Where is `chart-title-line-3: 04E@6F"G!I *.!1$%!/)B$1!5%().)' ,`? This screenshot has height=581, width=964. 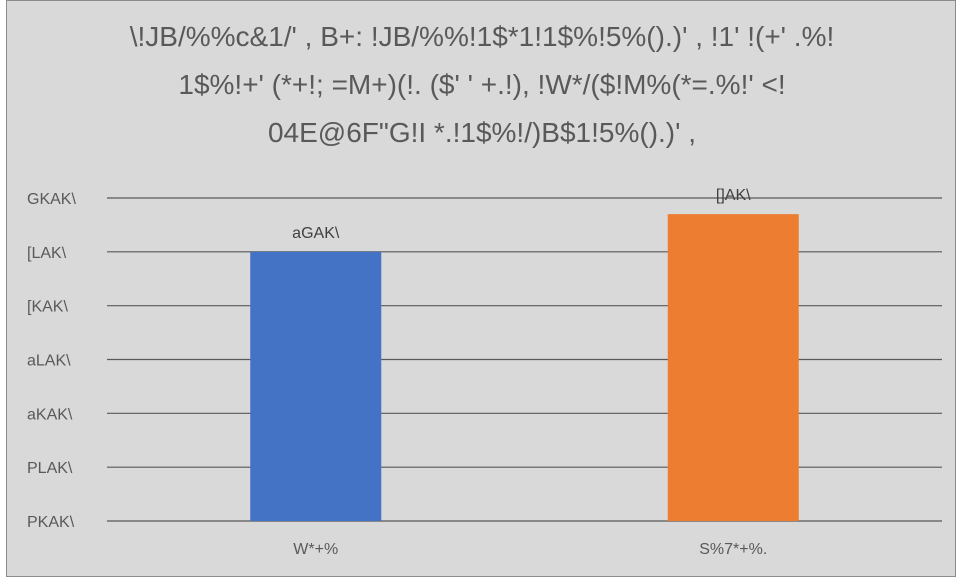 chart-title-line-3: 04E@6F"G!I *.!1$%!/)B$1!5%().)' , is located at coordinates (482, 132).